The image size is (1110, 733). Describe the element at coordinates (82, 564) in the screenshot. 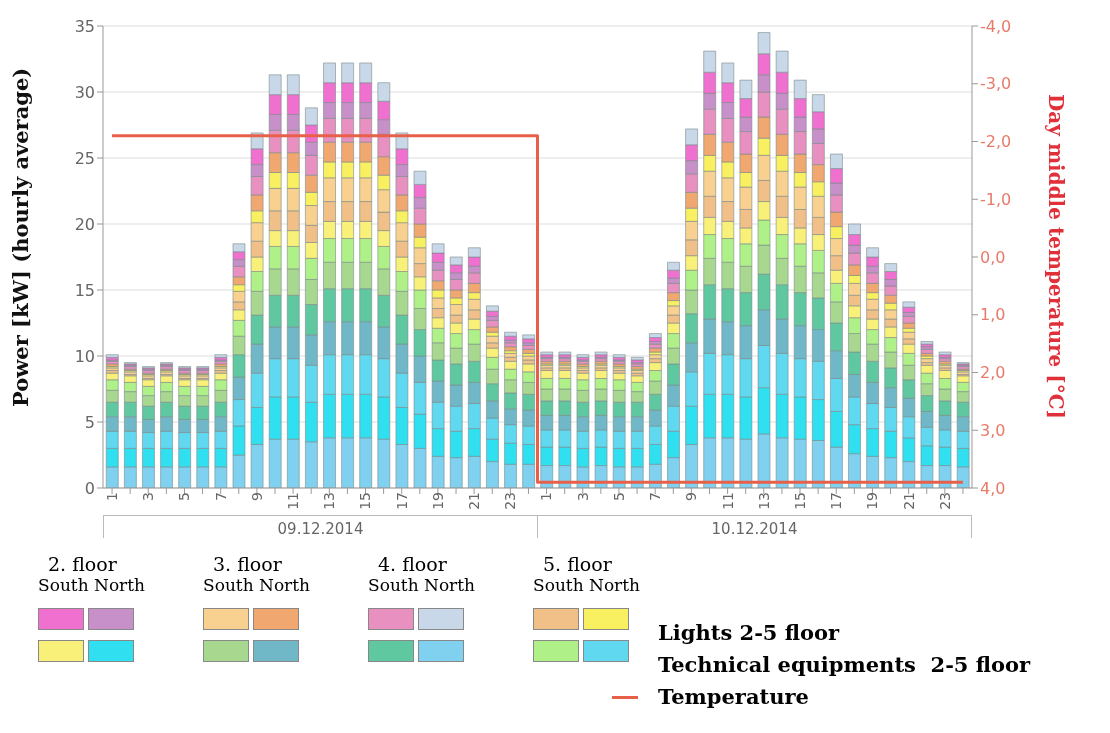

I see `text: 2. floor` at that location.